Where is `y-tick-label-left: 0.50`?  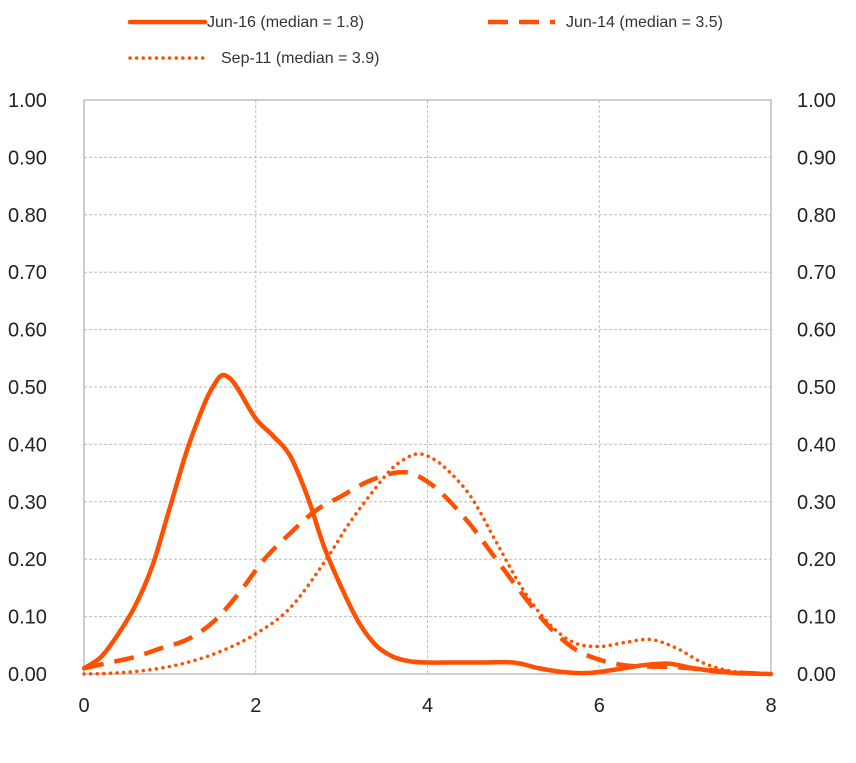 y-tick-label-left: 0.50 is located at coordinates (27, 388).